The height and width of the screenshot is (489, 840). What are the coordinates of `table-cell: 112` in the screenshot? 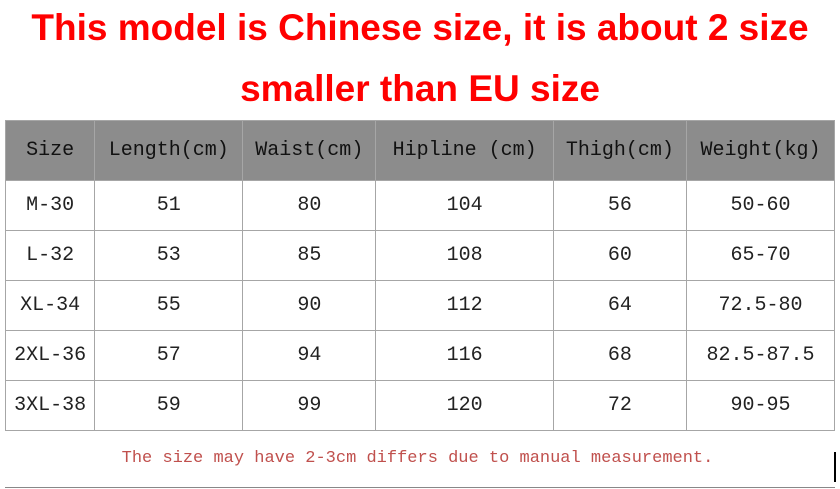 It's located at (464, 305).